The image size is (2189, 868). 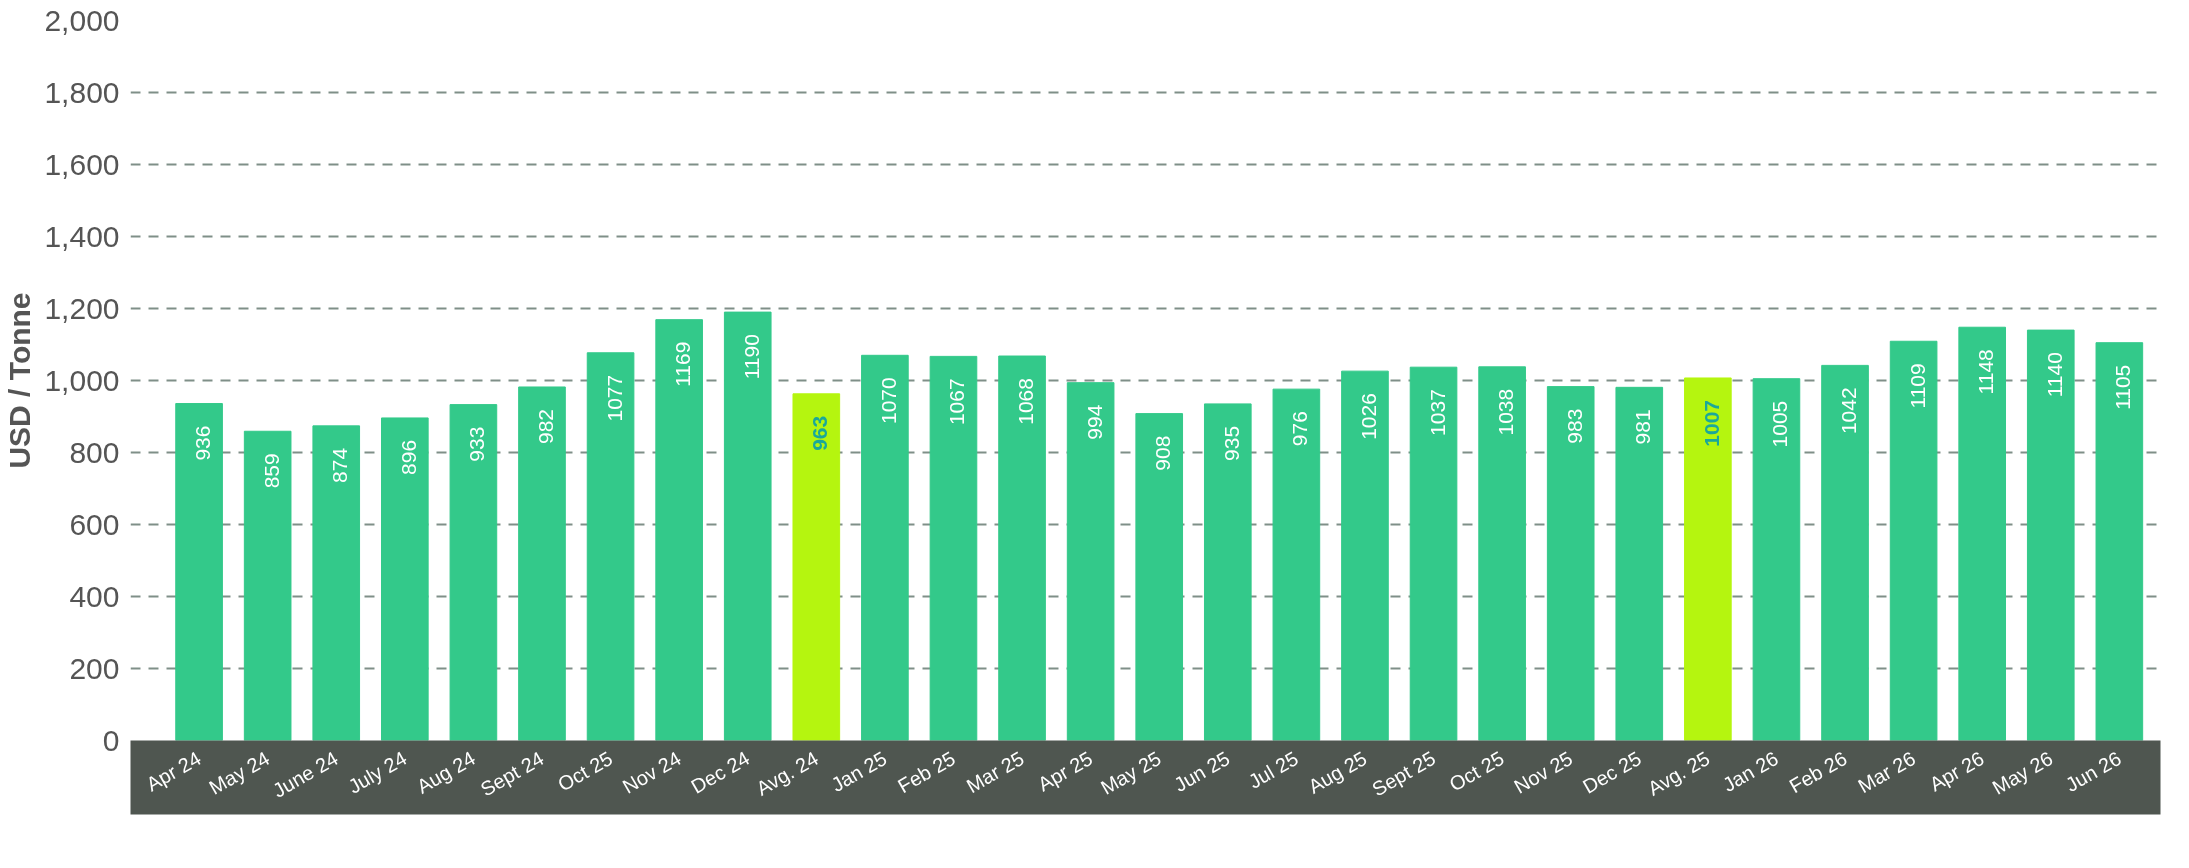 I want to click on data-label: 1037, so click(x=1437, y=412).